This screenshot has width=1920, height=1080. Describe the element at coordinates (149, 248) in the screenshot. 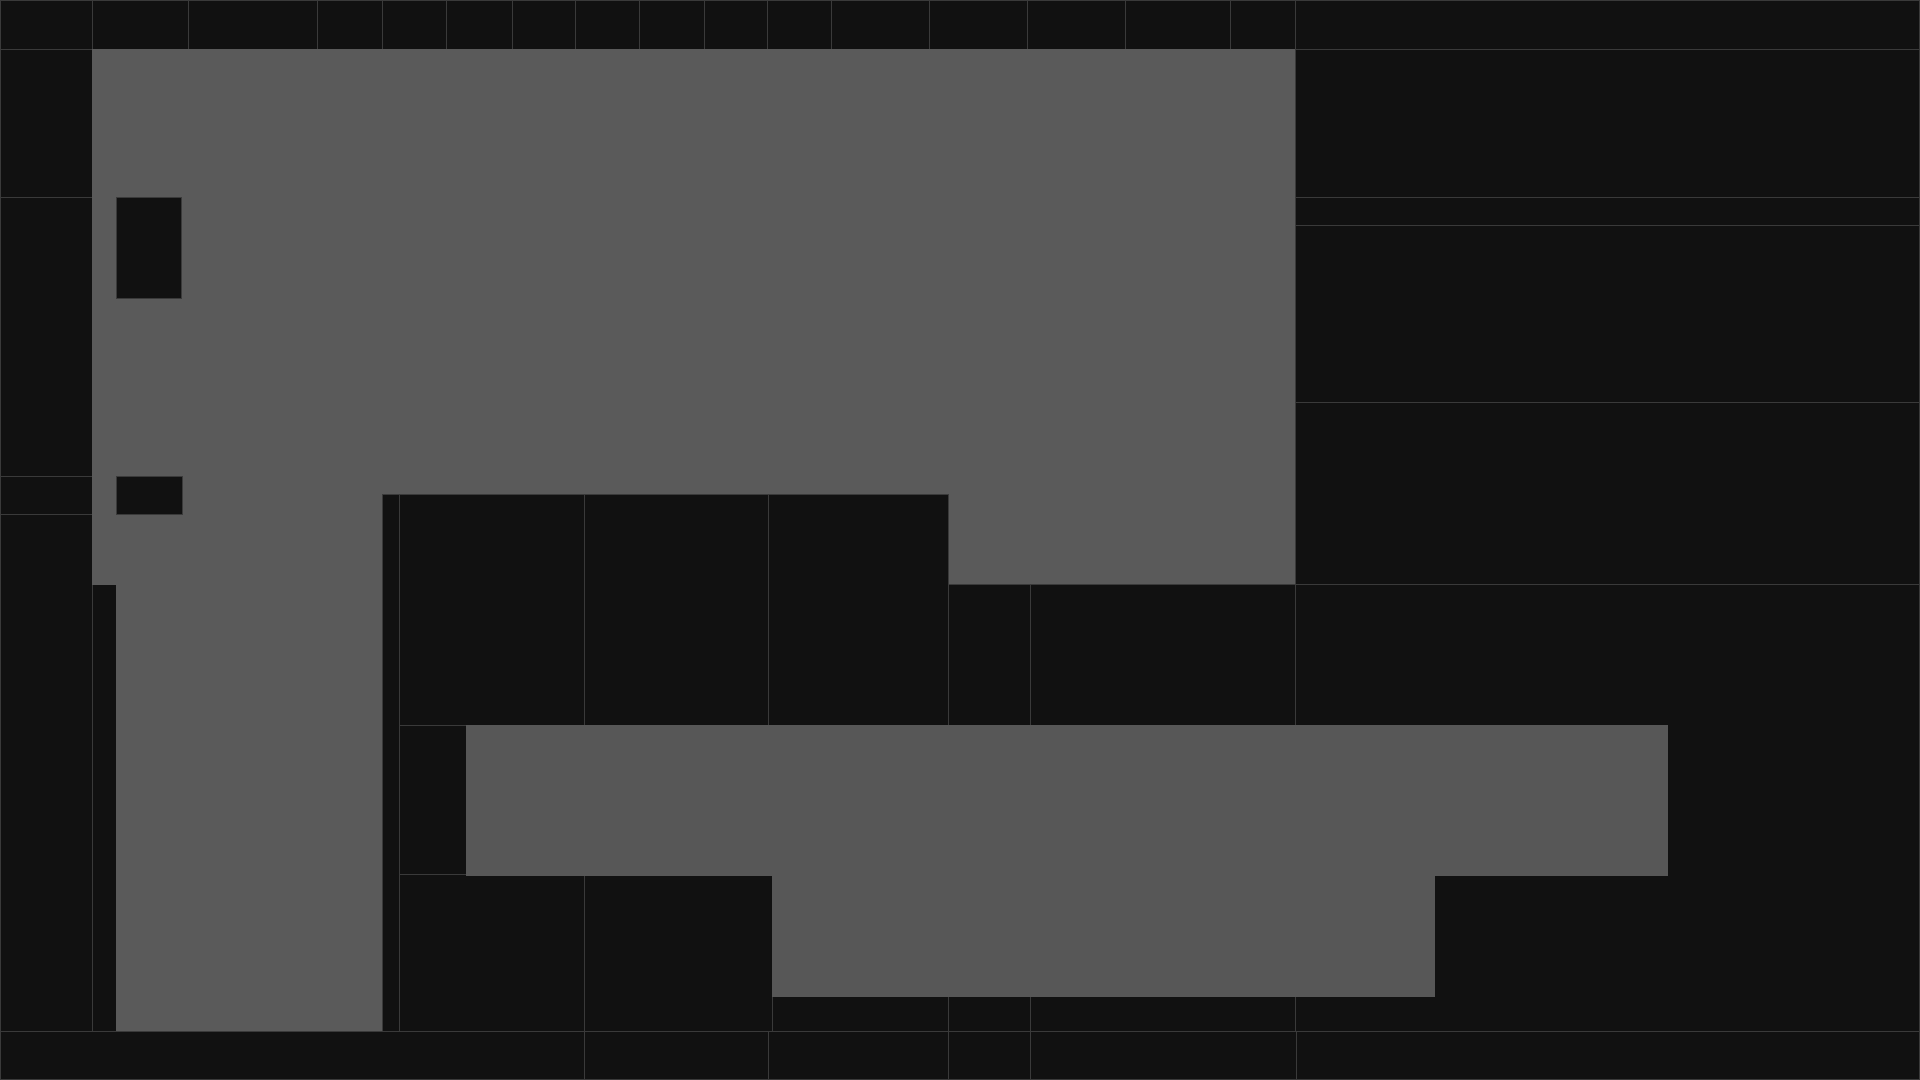

I see `viewport-tool-button` at that location.